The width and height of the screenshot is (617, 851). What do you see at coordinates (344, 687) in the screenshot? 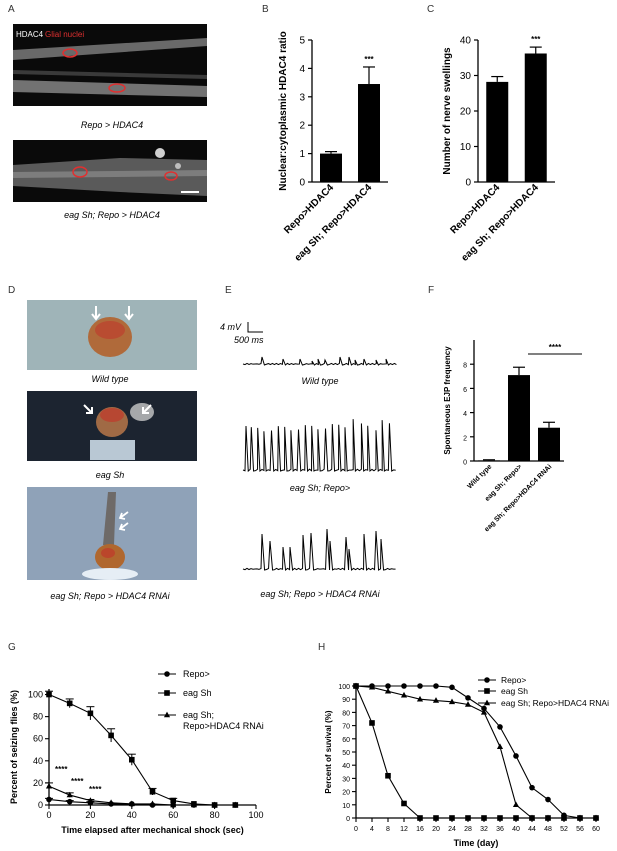
I see `y-tick-label: 100` at bounding box center [344, 687].